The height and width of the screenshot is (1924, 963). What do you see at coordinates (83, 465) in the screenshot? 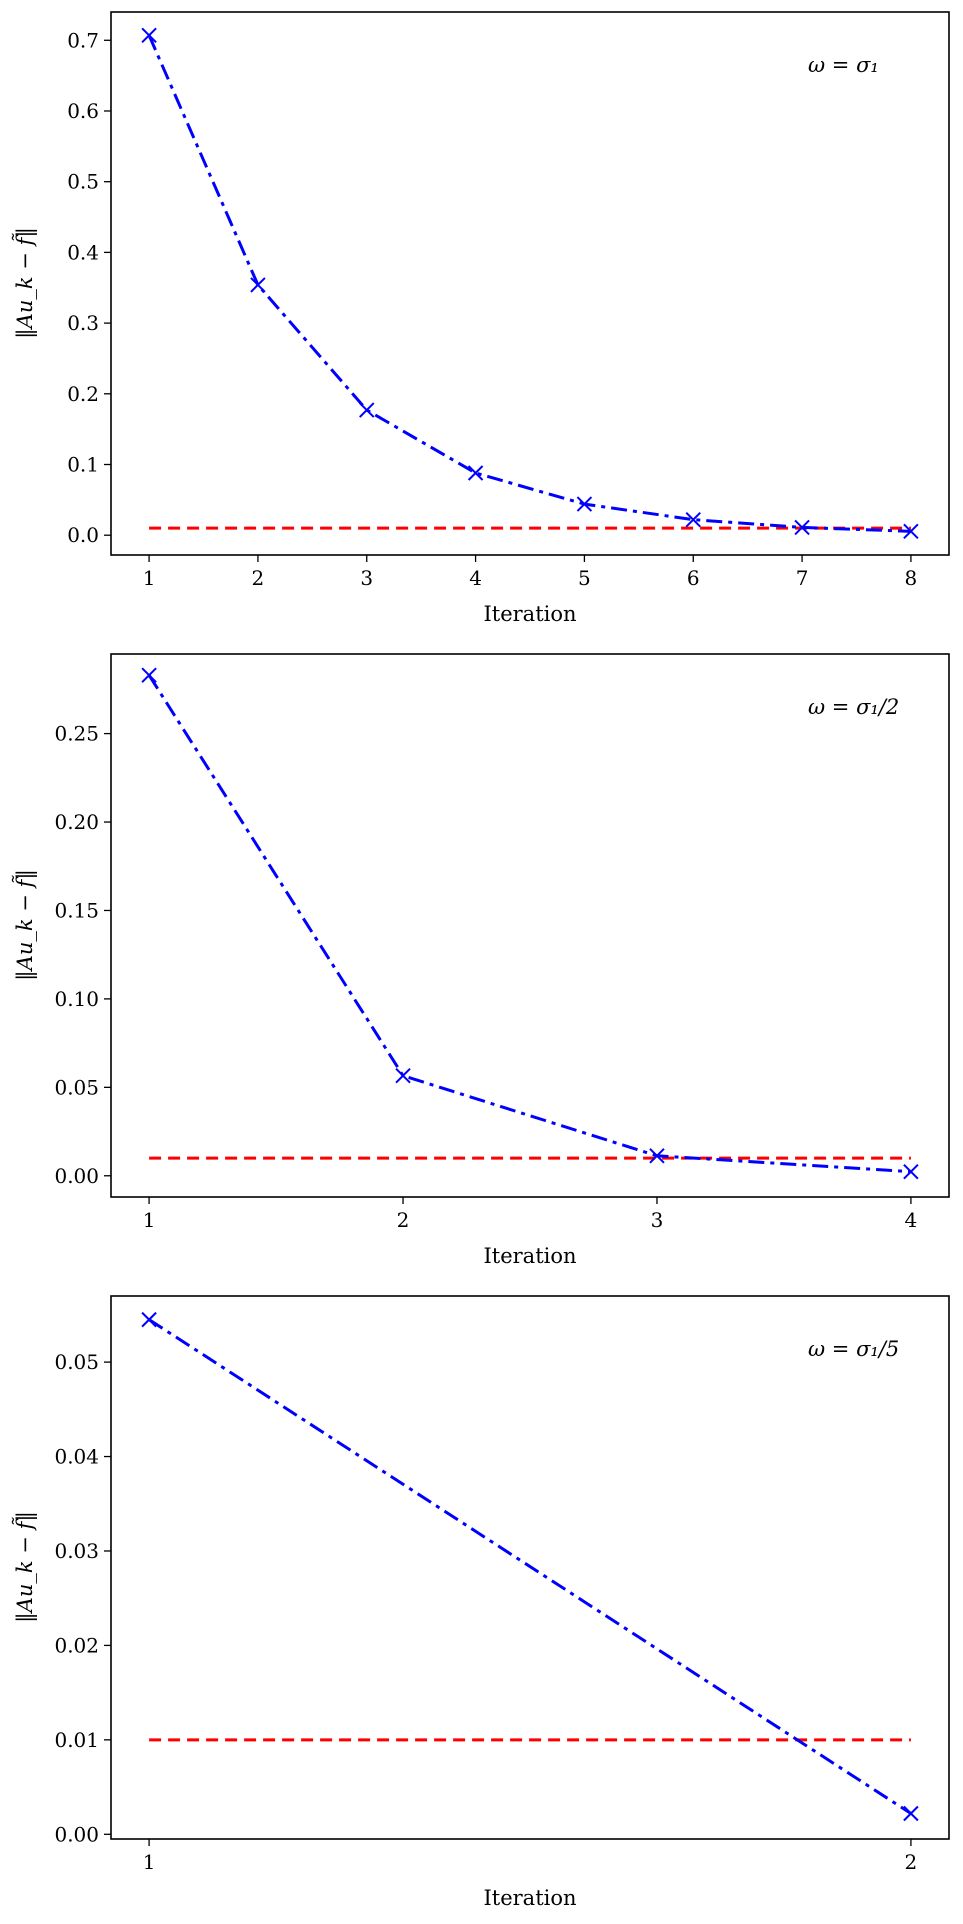
I see `chart-1-y-tick-label: 0.1` at bounding box center [83, 465].